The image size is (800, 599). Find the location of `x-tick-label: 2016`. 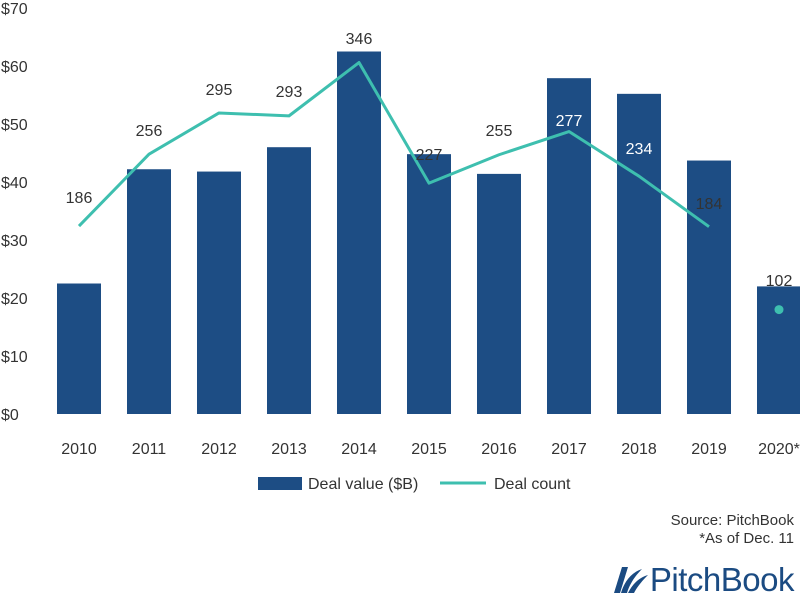

x-tick-label: 2016 is located at coordinates (499, 449).